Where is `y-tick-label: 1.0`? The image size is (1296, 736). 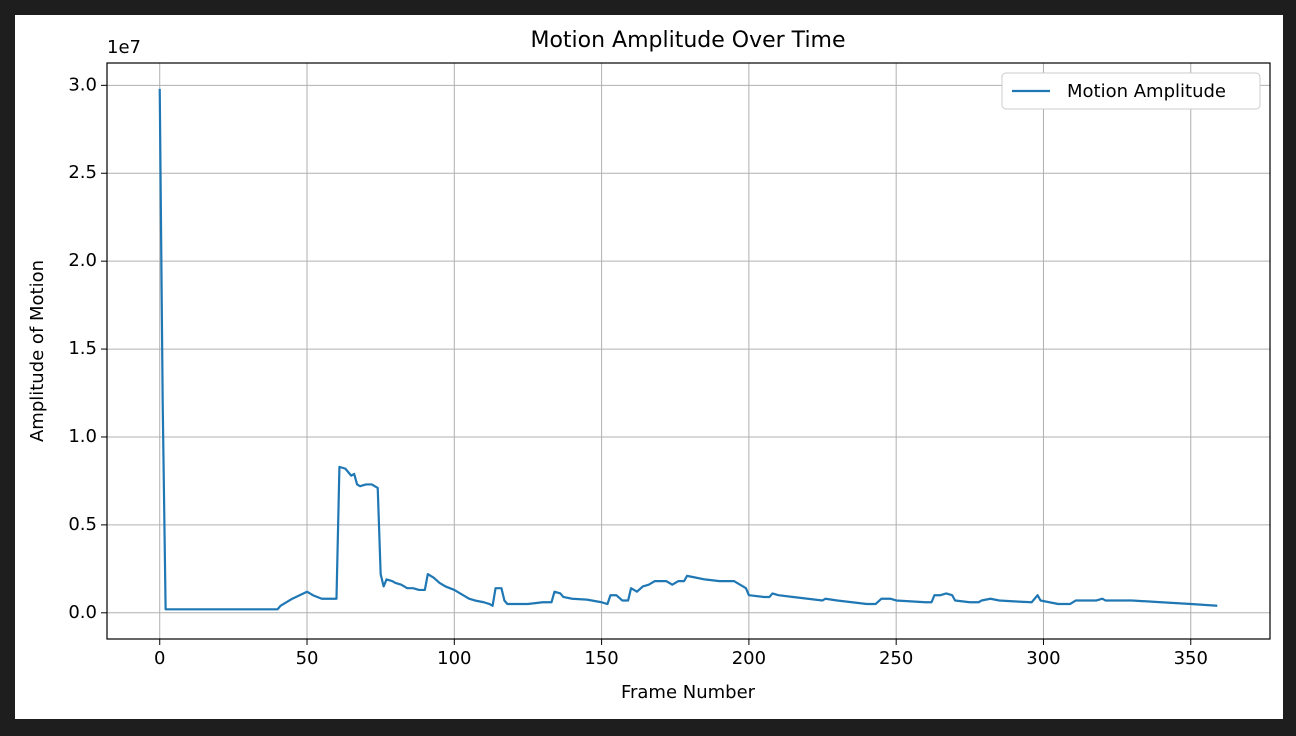
y-tick-label: 1.0 is located at coordinates (82, 436).